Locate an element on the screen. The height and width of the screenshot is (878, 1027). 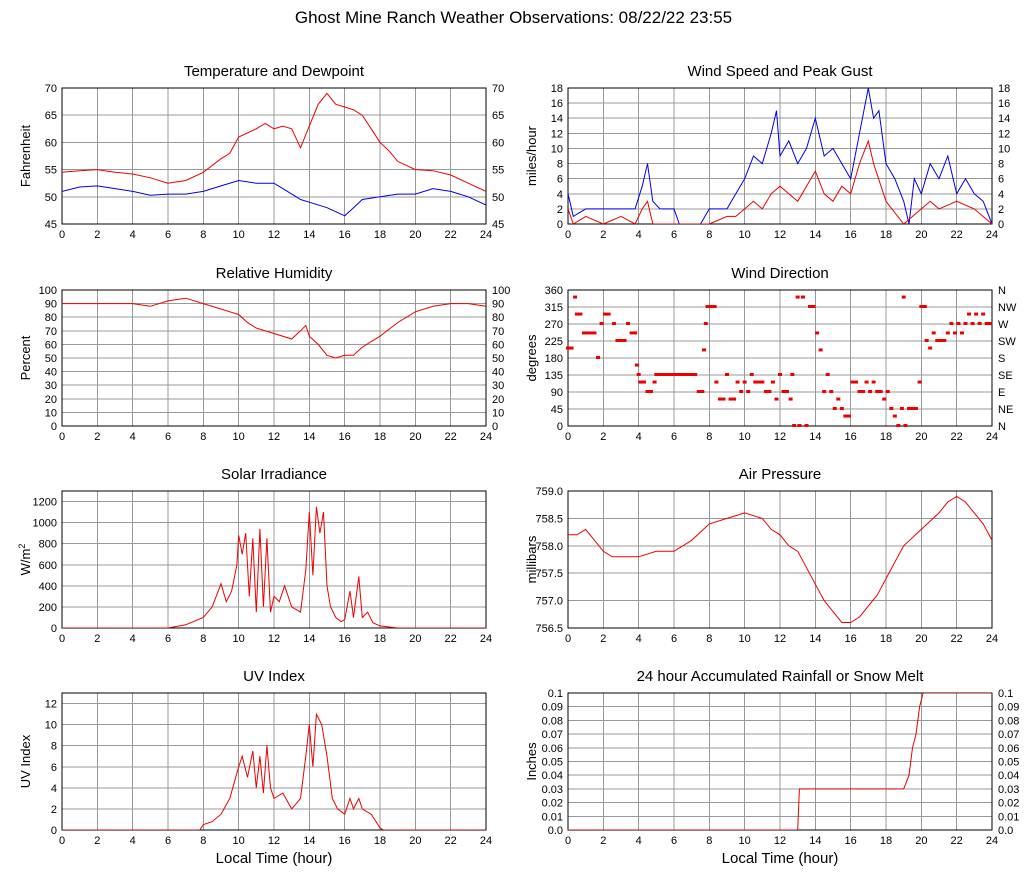
y-tick-label: 0.05 is located at coordinates (552, 763).